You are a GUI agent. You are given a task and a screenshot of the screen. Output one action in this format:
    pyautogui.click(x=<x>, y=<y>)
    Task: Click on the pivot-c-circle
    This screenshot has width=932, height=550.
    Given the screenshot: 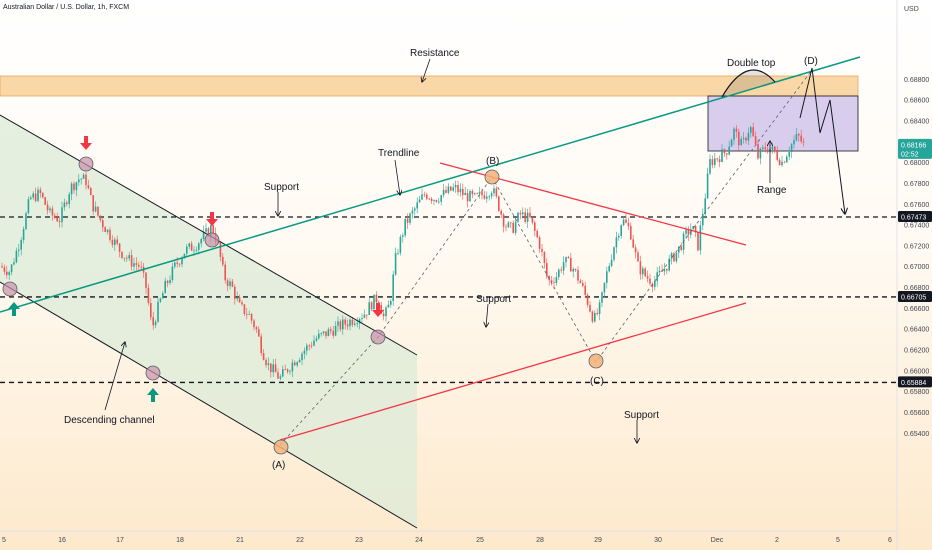 What is the action you would take?
    pyautogui.click(x=596, y=361)
    